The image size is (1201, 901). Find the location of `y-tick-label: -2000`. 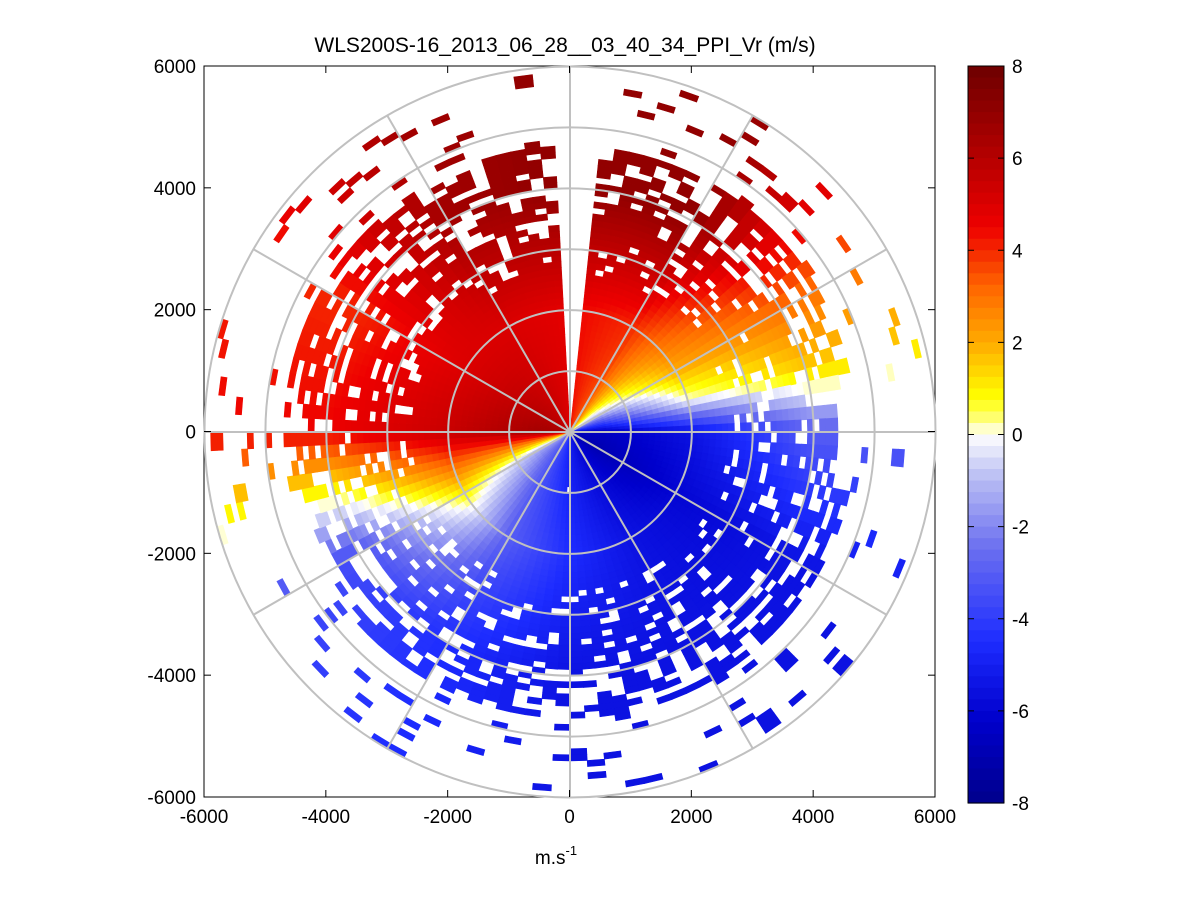

y-tick-label: -2000 is located at coordinates (171, 554).